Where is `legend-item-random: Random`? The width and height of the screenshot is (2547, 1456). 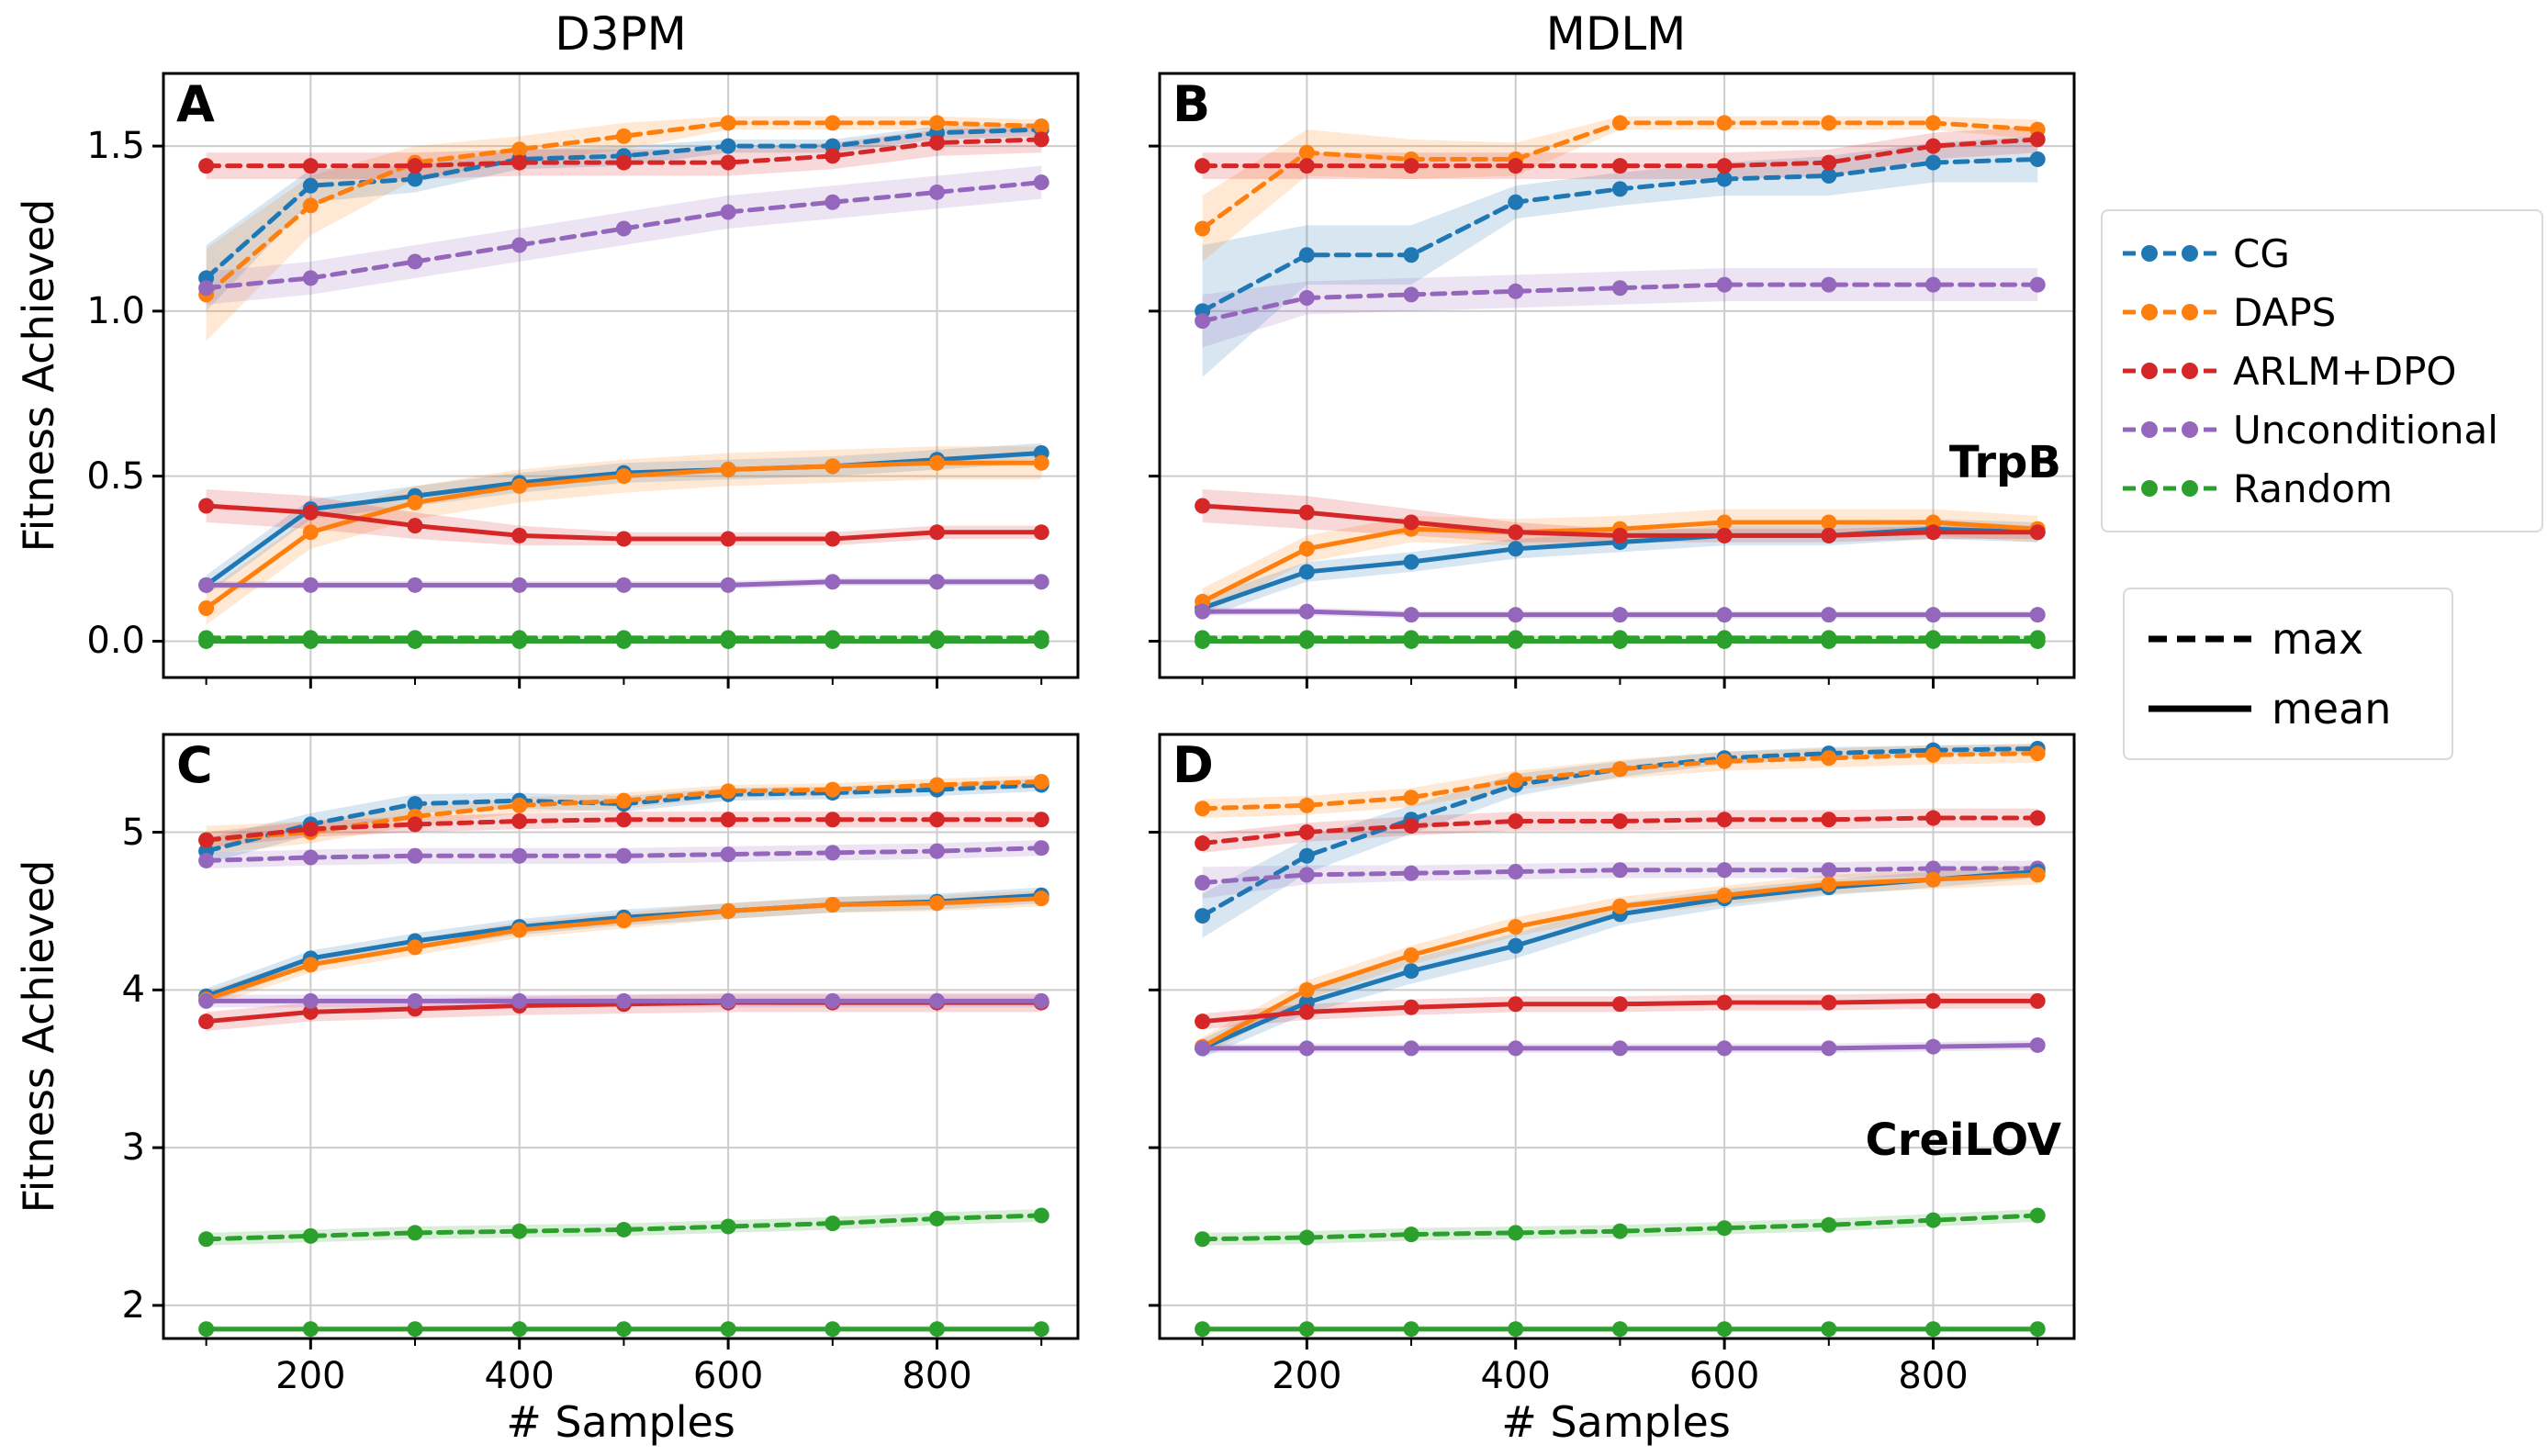
legend-item-random: Random is located at coordinates (2322, 488).